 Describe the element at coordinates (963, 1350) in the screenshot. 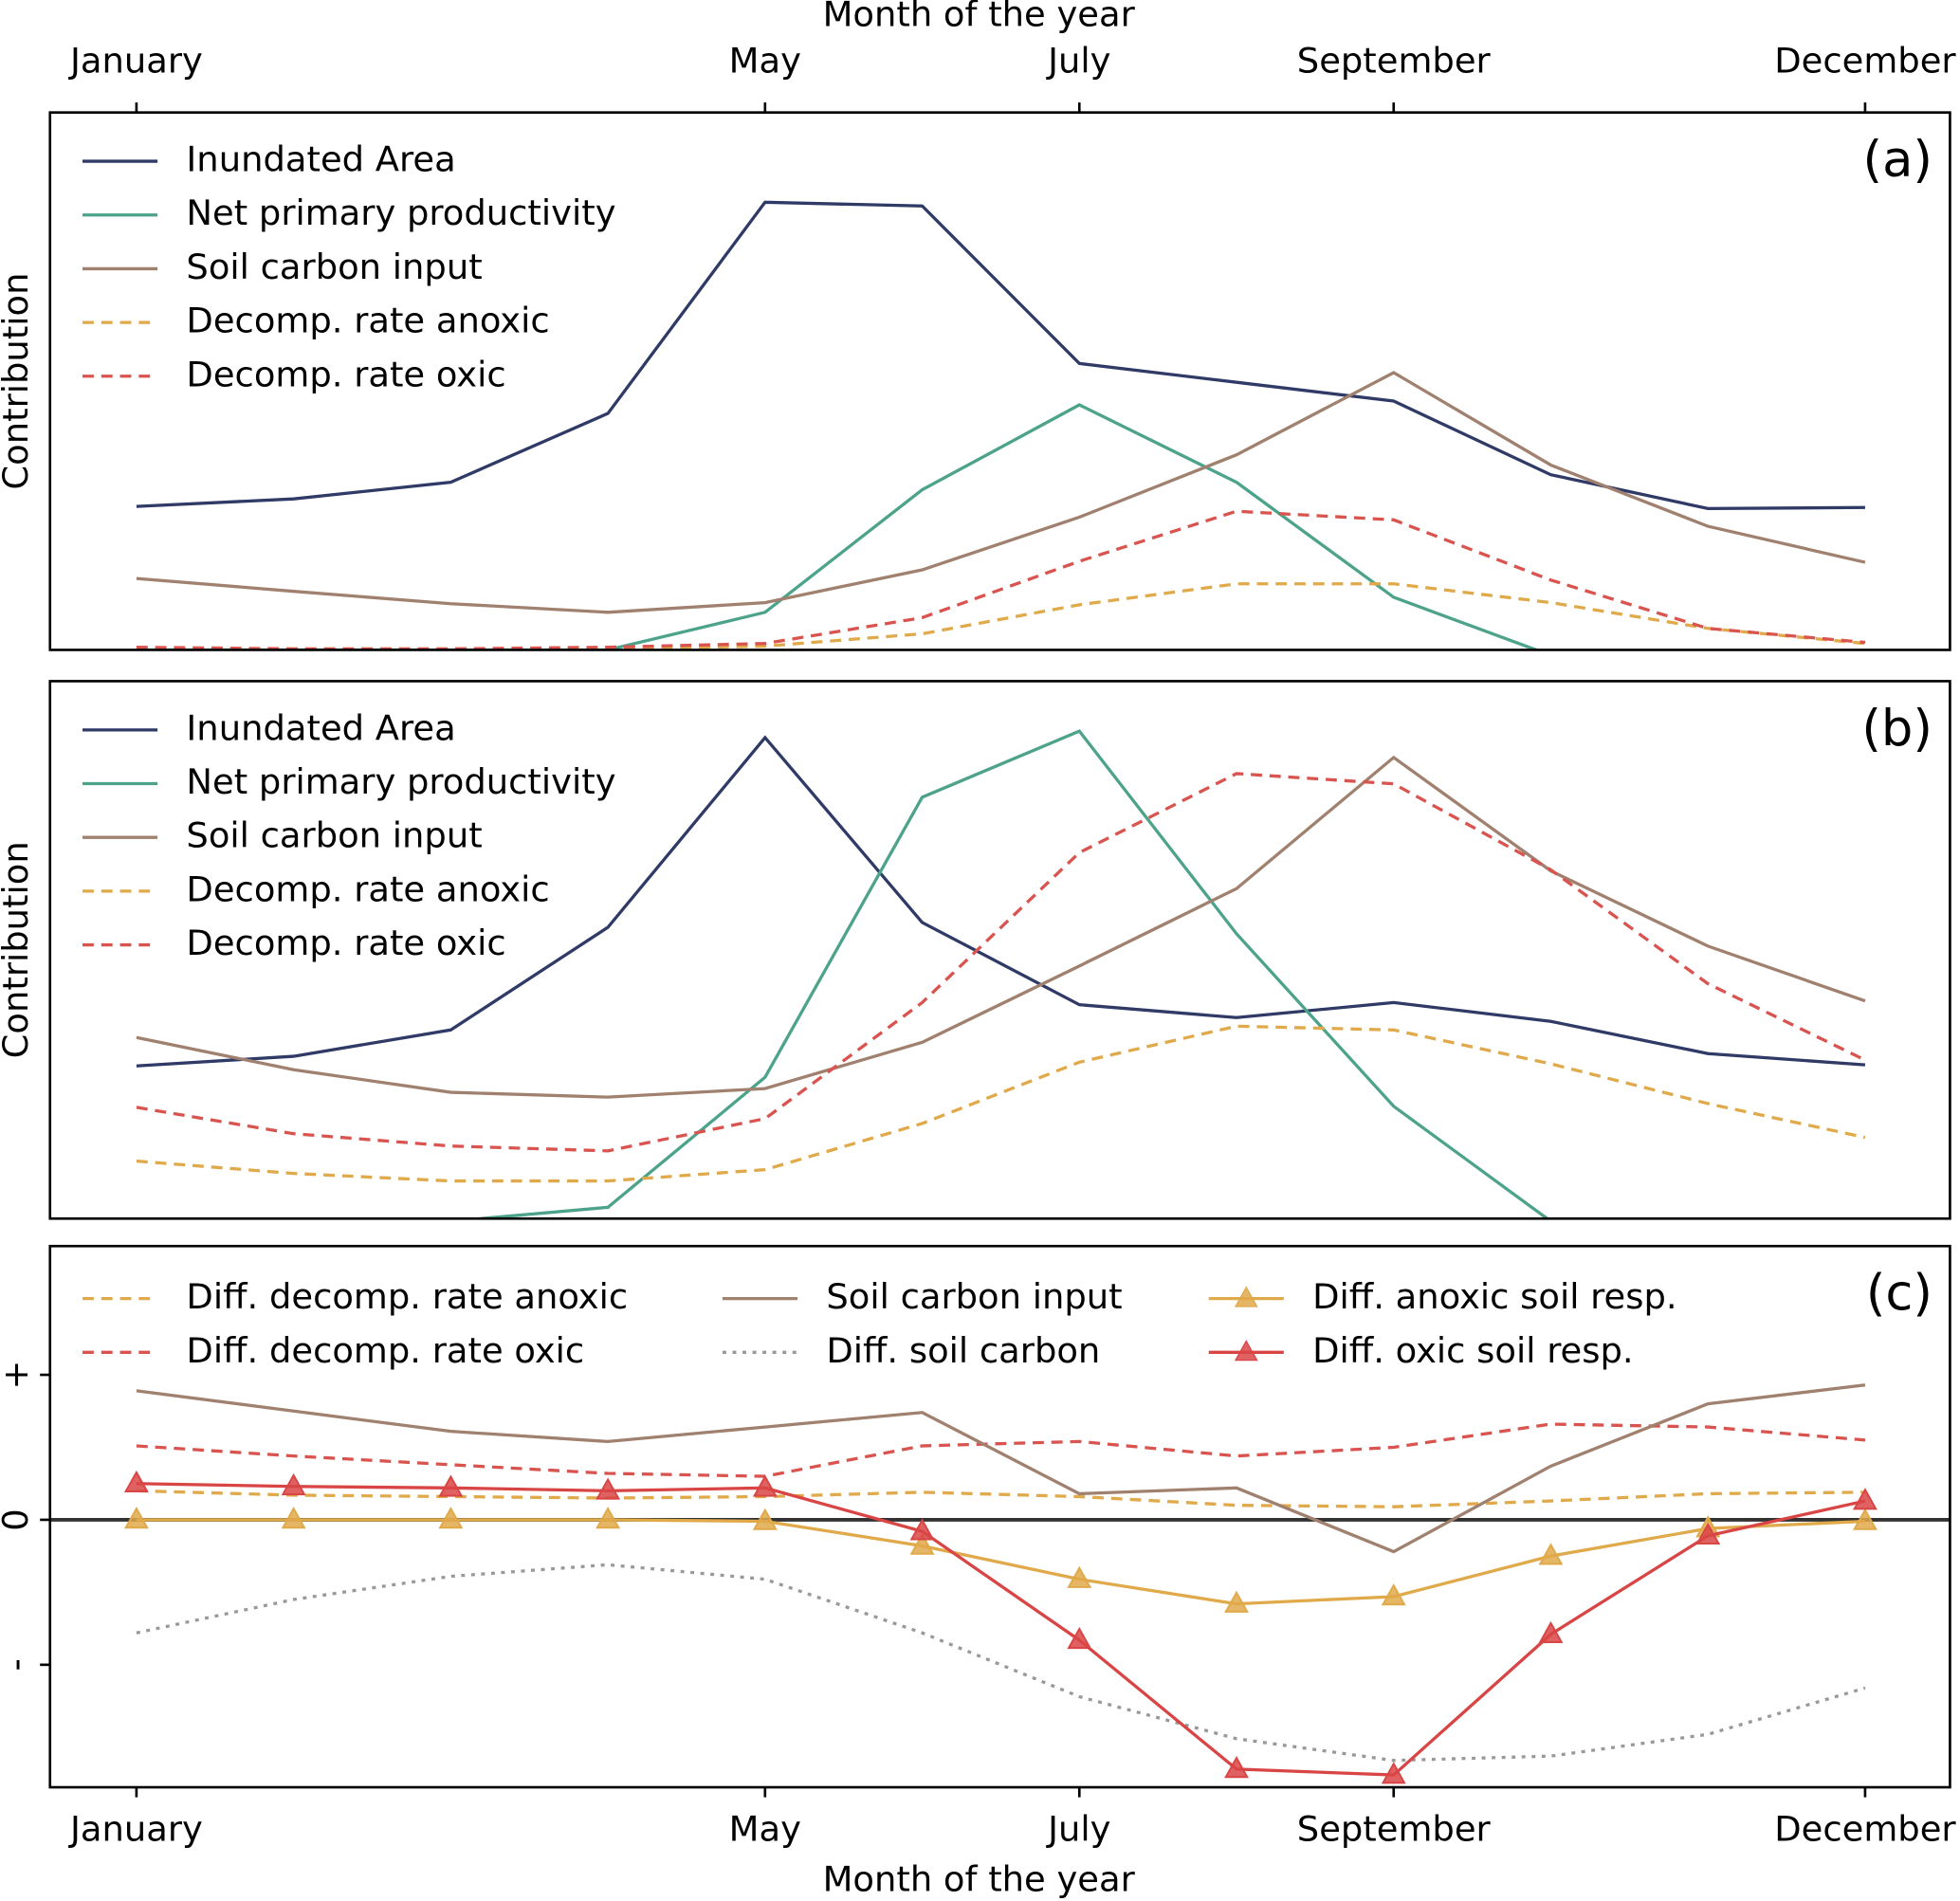

I see `legend-label: Diff. soil carbon` at that location.